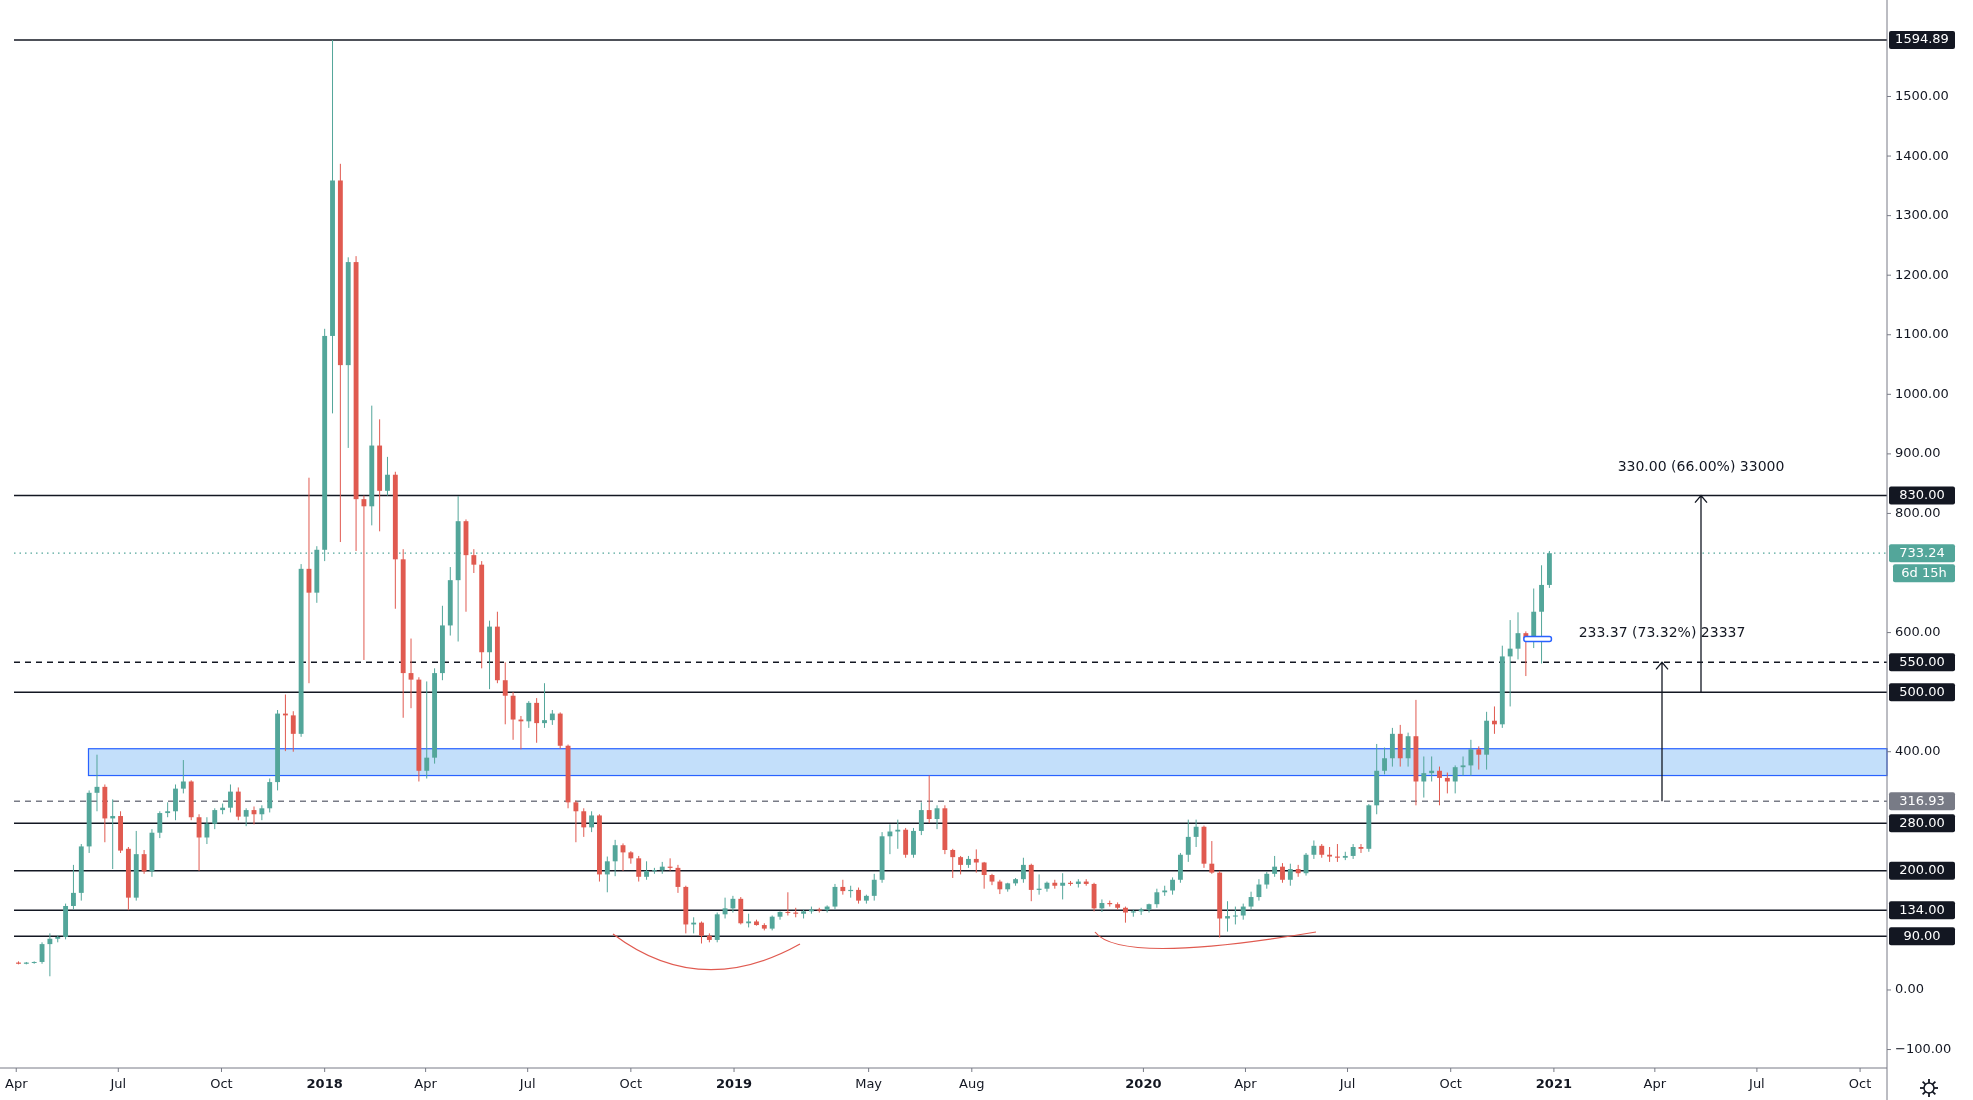 Image resolution: width=1973 pixels, height=1100 pixels. I want to click on y-tick-label: 1100.00, so click(1922, 334).